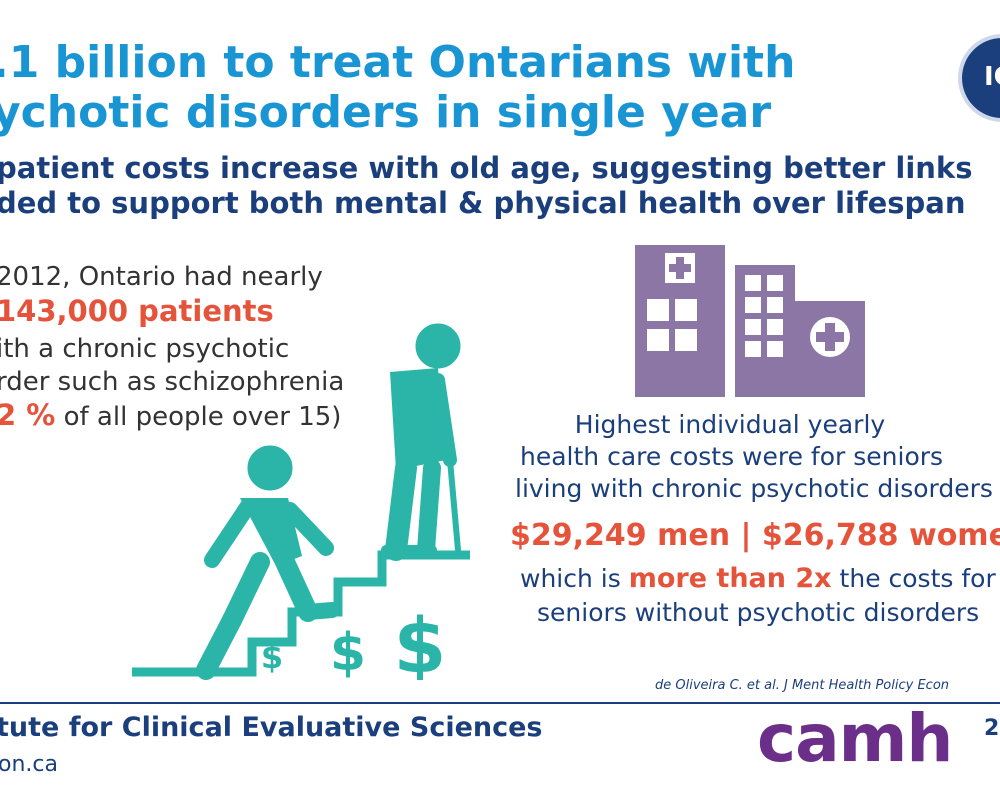 The image size is (1000, 800). What do you see at coordinates (271, 727) in the screenshot?
I see `footer-organization: tute for Clinical Evaluative Sciences` at bounding box center [271, 727].